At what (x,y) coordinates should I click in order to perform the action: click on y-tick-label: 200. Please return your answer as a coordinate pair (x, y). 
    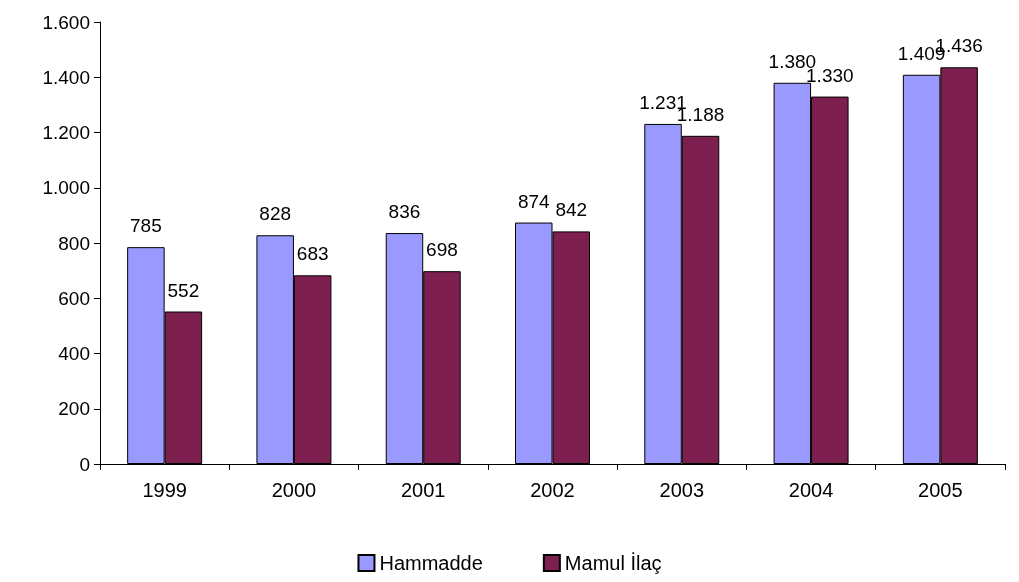
    Looking at the image, I should click on (74, 409).